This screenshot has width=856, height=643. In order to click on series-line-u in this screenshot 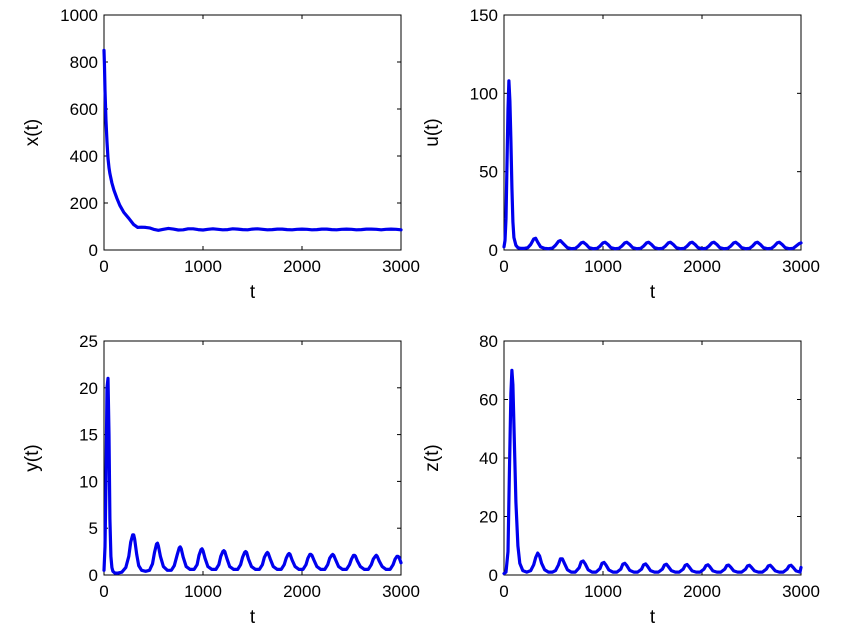, I will do `click(652, 165)`.